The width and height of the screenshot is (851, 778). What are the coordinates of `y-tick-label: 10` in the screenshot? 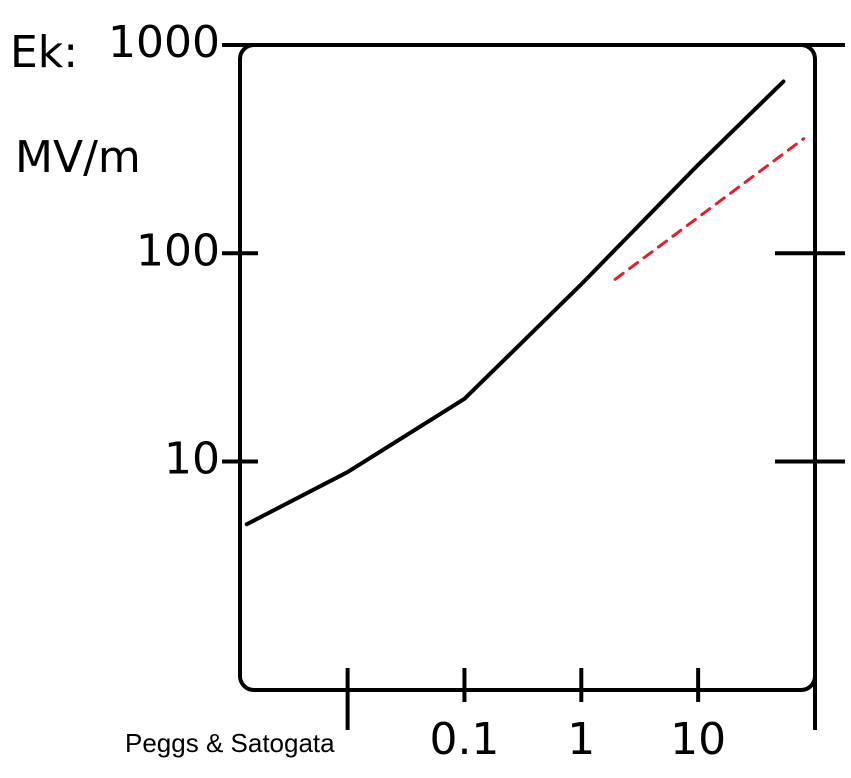 It's located at (192, 459).